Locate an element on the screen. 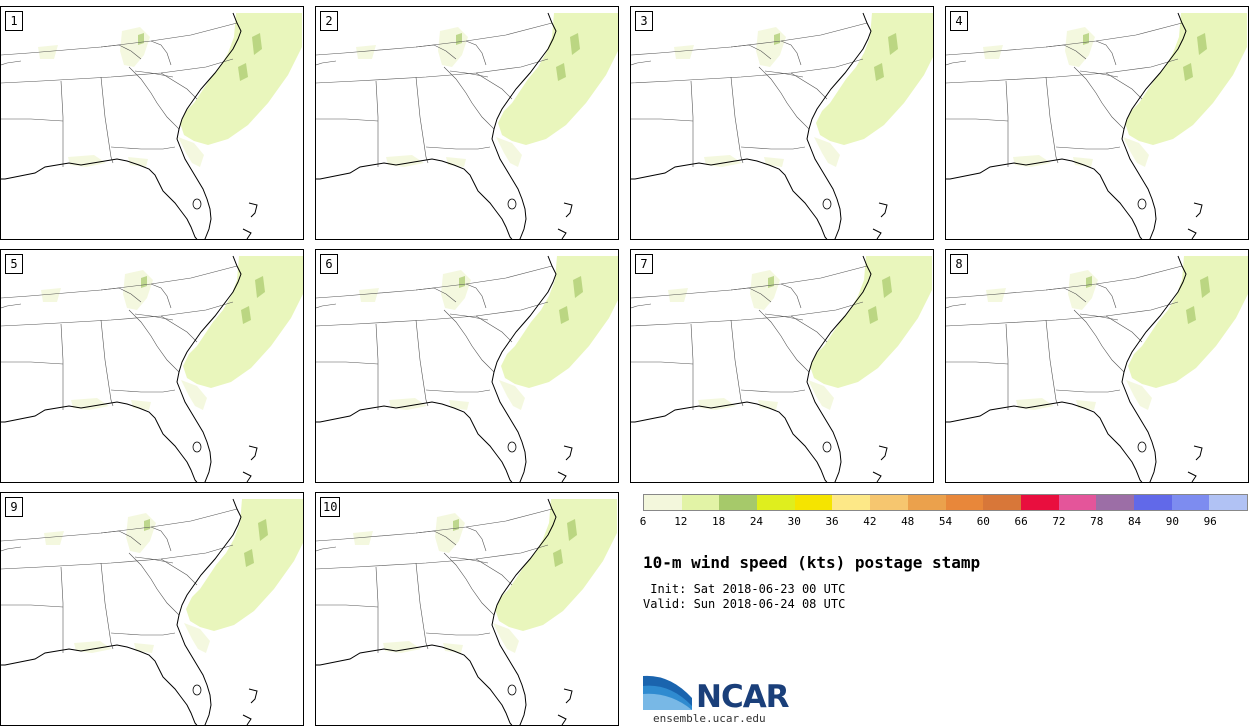 This screenshot has width=1260, height=728. member-number-label: 5 is located at coordinates (14, 264).